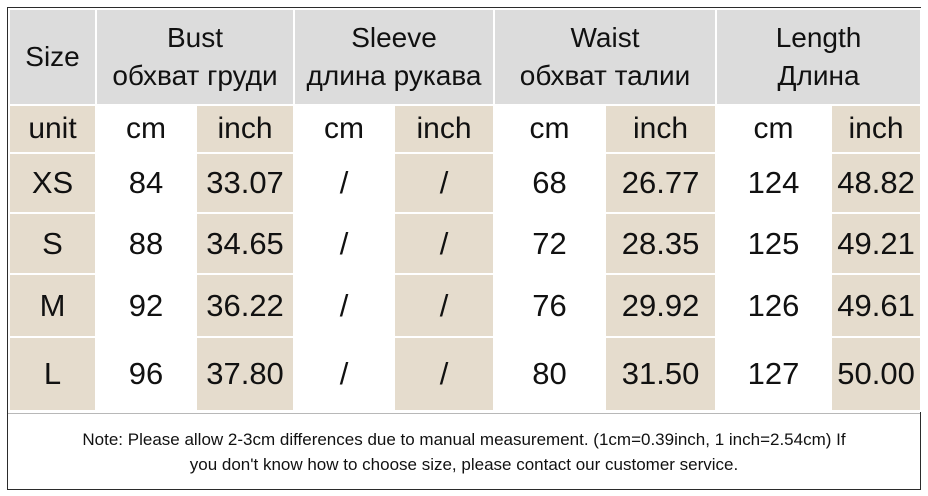 The width and height of the screenshot is (928, 496). Describe the element at coordinates (774, 183) in the screenshot. I see `table-cell: 124` at that location.